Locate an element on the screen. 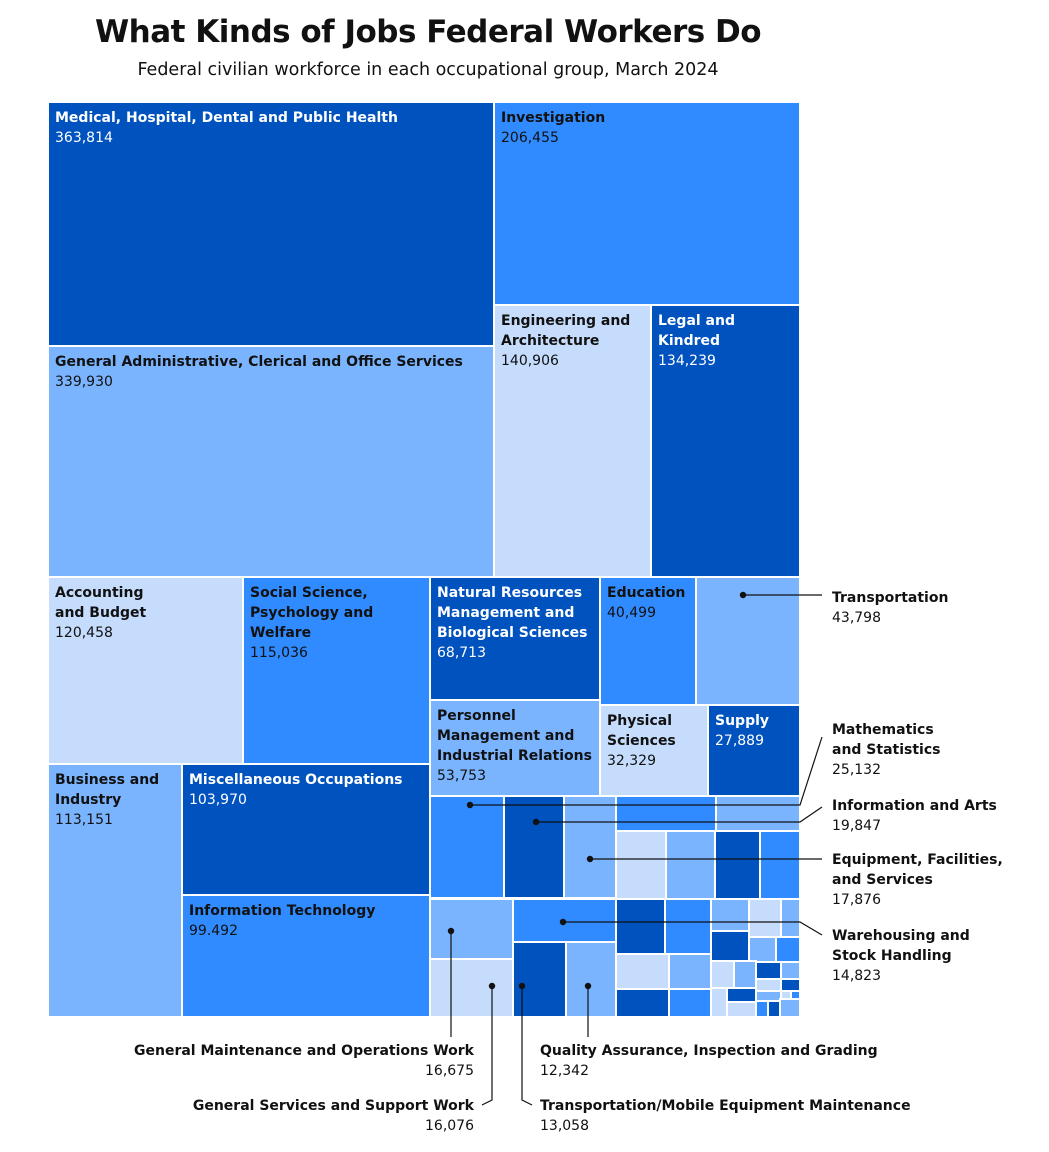  treemap-tile-accounting-and-budget: Accounting and Budget 120,458 is located at coordinates (145, 670).